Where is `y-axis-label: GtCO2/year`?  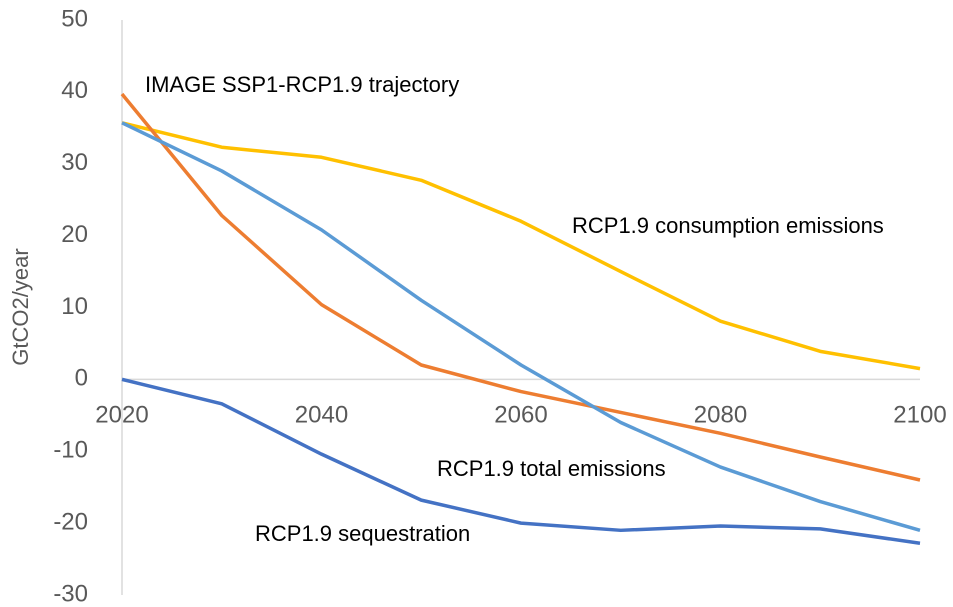 y-axis-label: GtCO2/year is located at coordinates (20, 306).